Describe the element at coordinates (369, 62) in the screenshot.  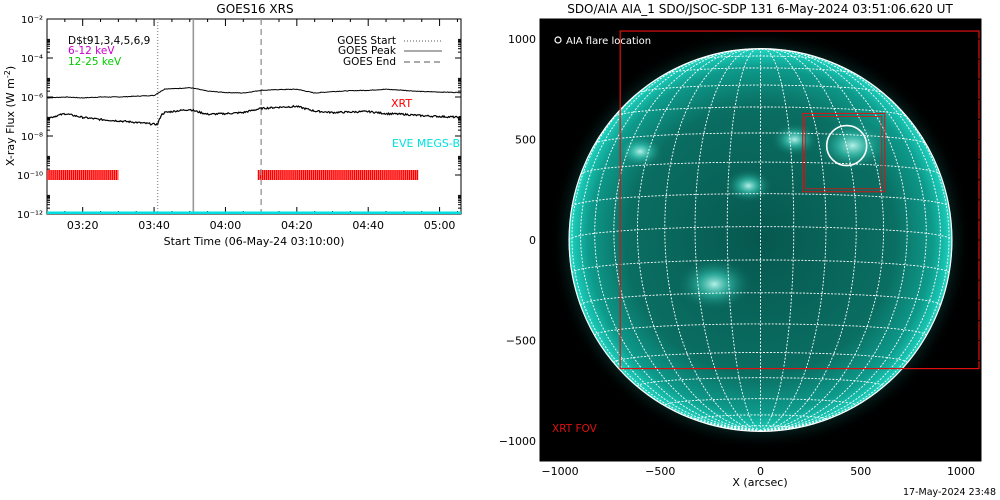
I see `goes-legend-end-label: GOES End` at that location.